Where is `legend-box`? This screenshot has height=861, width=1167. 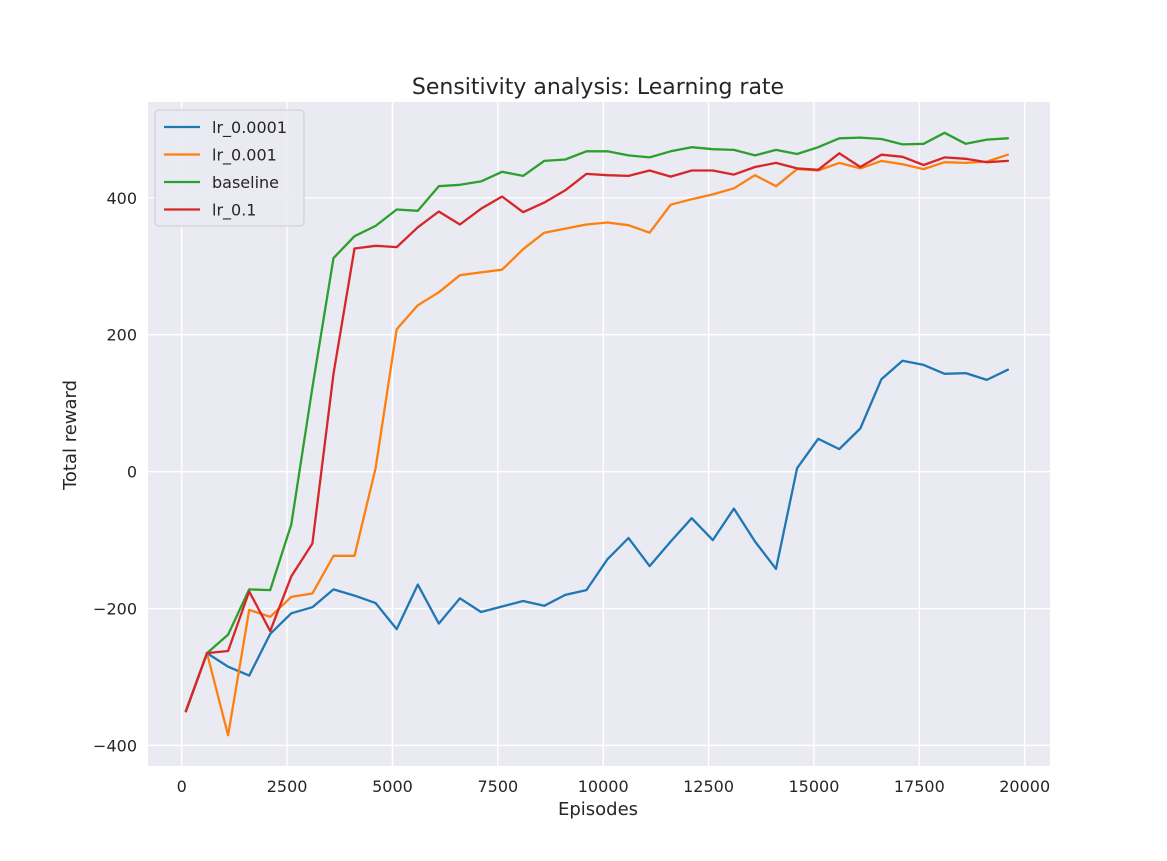
legend-box is located at coordinates (229, 168).